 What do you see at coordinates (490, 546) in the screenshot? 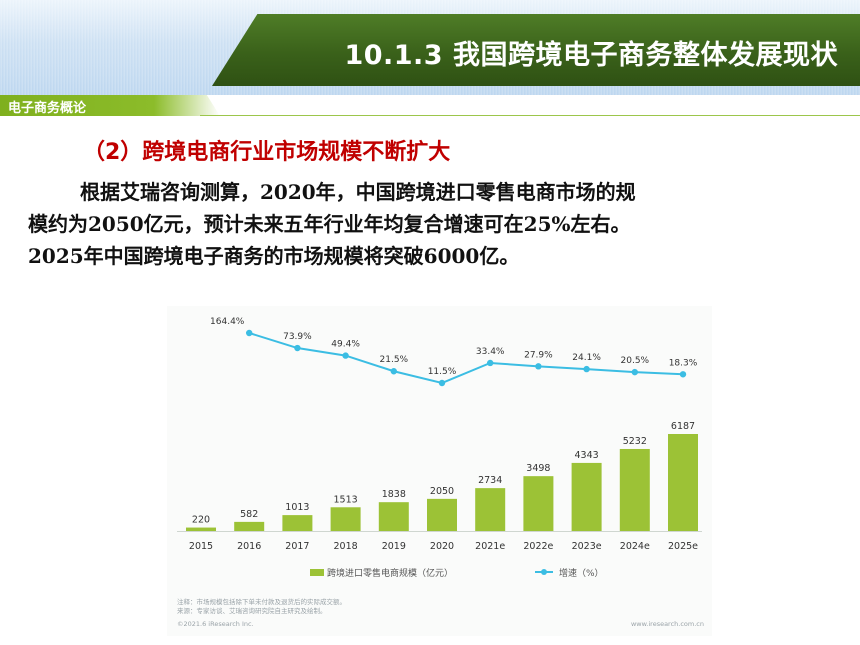
I see `x-tick-label: 2021e` at bounding box center [490, 546].